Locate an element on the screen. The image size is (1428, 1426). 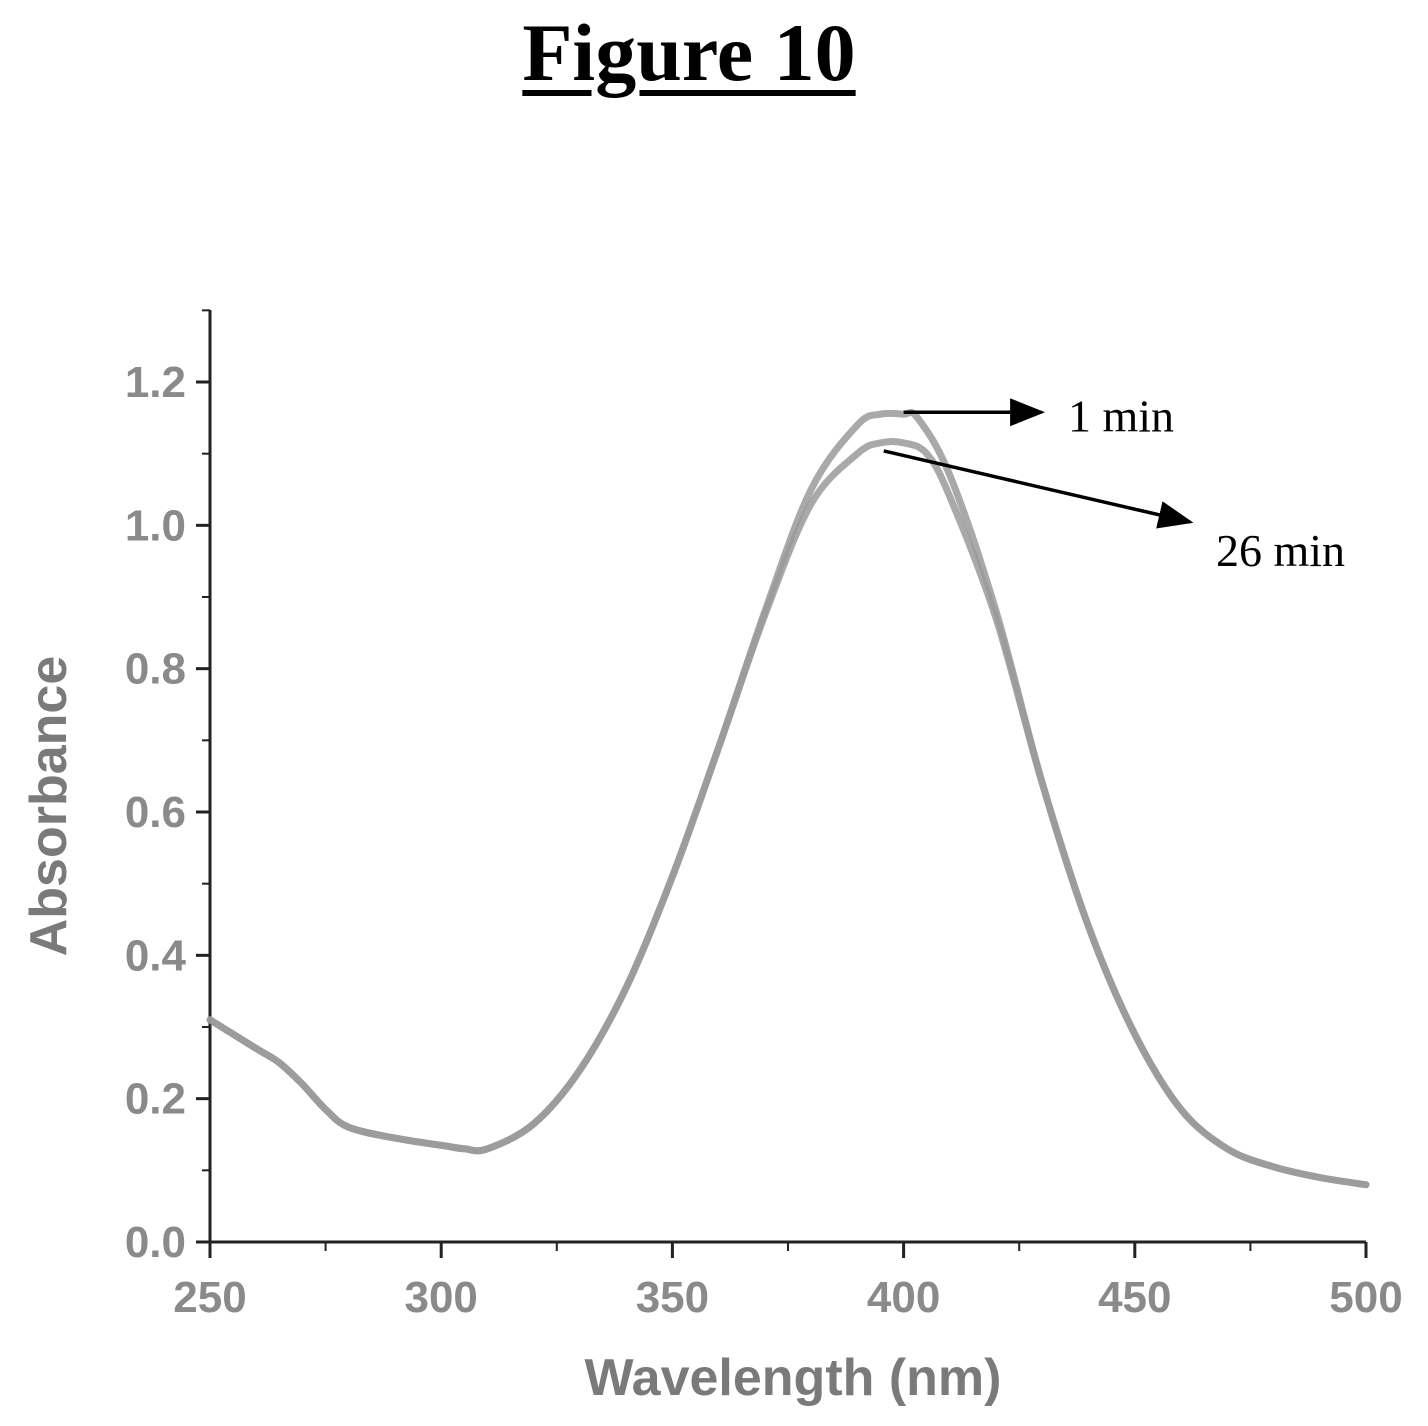
y-tick-label: 1.2 is located at coordinates (155, 382).